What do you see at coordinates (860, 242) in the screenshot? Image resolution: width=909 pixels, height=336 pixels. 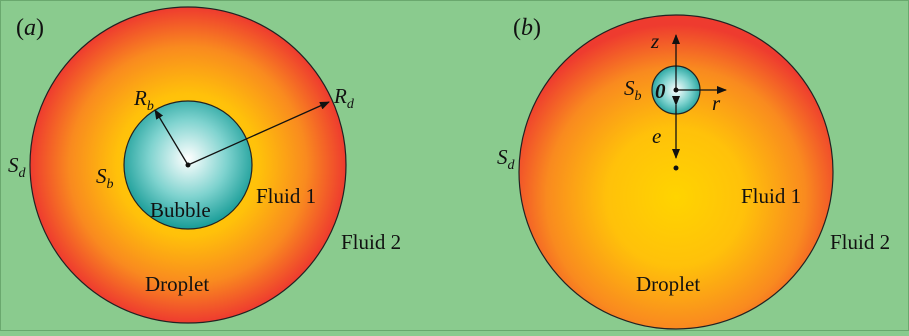 I see `fluid-2-label-b: Fluid 2` at bounding box center [860, 242].